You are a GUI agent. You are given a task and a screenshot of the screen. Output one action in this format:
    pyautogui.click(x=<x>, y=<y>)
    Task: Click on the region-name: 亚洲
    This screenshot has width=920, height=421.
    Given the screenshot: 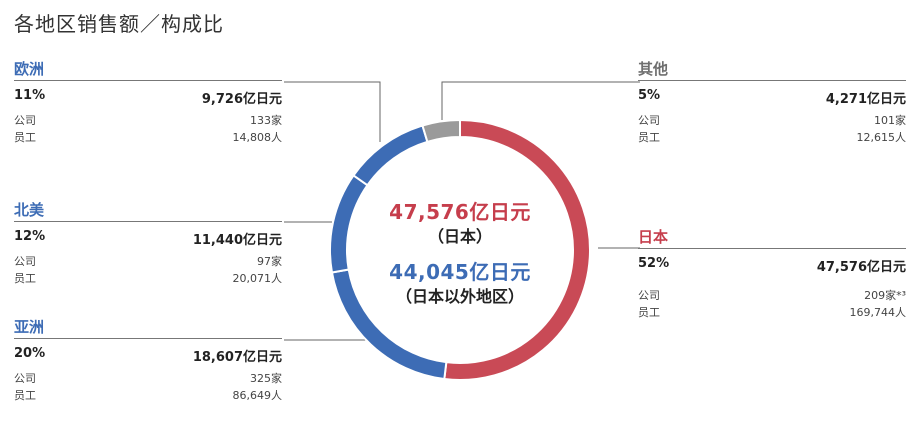 What is the action you would take?
    pyautogui.click(x=29, y=327)
    